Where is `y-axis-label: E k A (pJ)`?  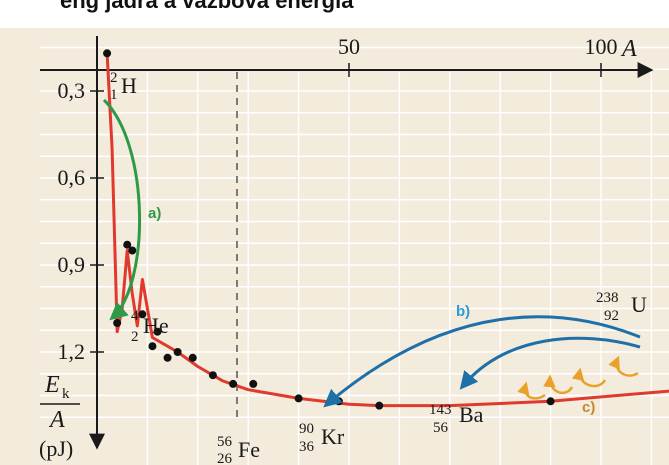 y-axis-label: E k A (pJ) is located at coordinates (59, 416).